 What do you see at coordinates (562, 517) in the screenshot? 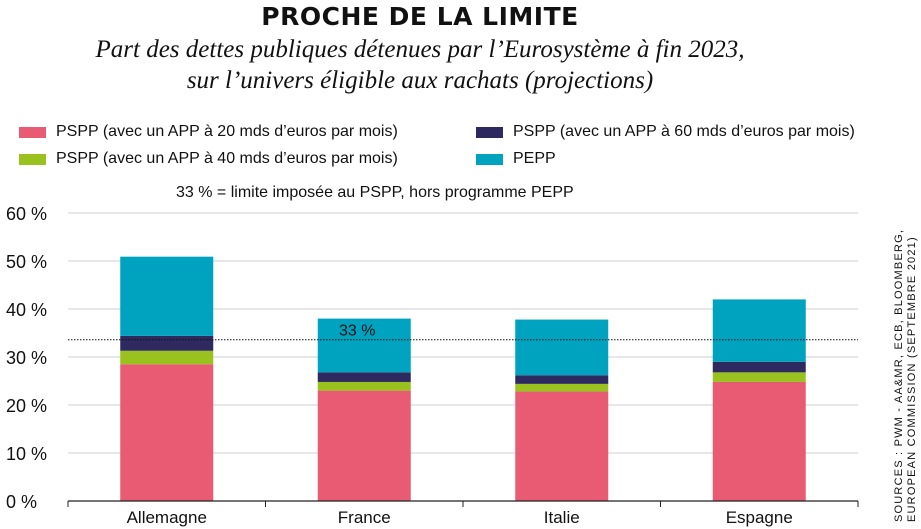
I see `x-tick-label-italie: Italie` at bounding box center [562, 517].